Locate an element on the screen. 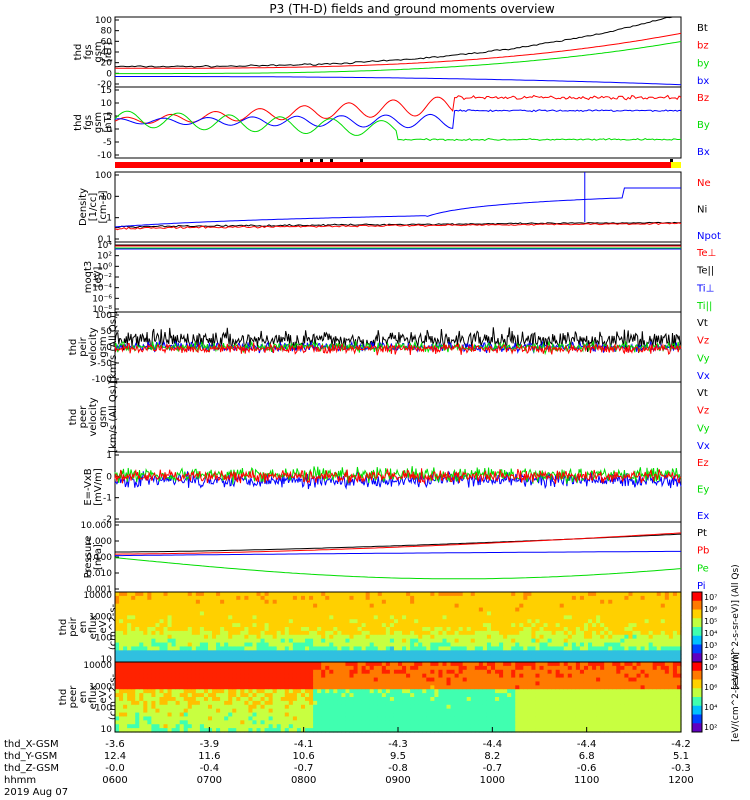  ylabel-line: [km/s (All Qs)] is located at coordinates (113, 347).